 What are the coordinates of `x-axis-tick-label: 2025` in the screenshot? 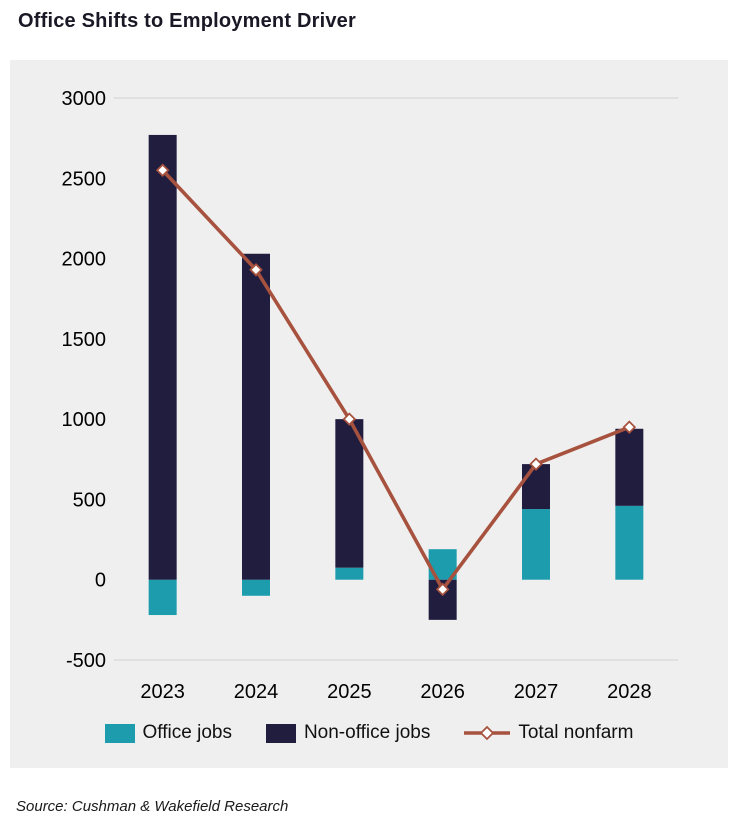 It's located at (349, 692).